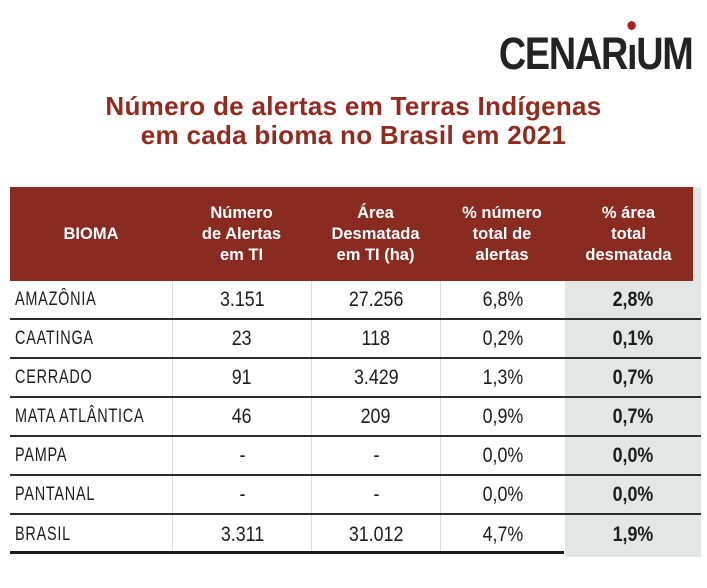 The image size is (707, 588). I want to click on table-row-cerrado: CERRADO 91 3.429 1,3% 0,7%, so click(355, 378).